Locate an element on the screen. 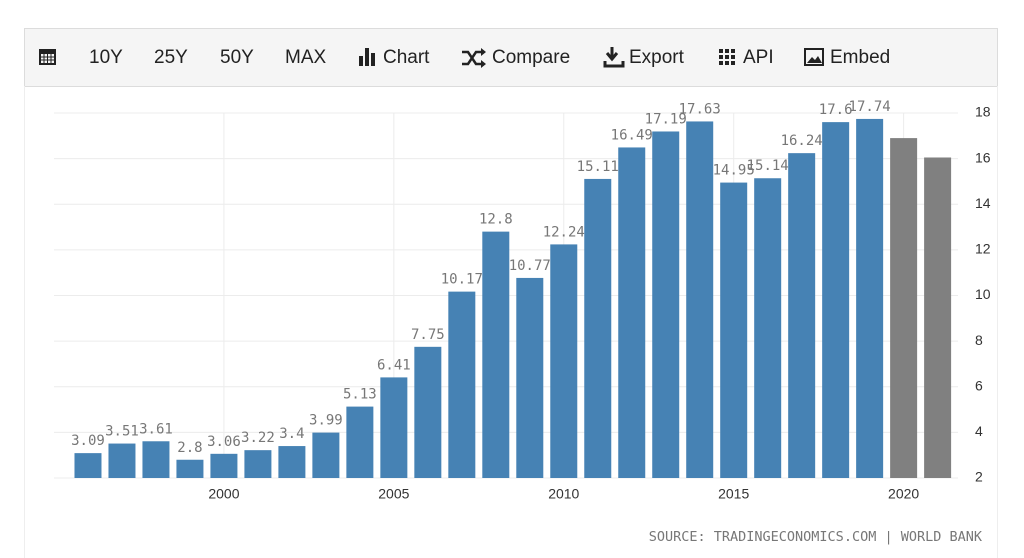 Image resolution: width=1024 pixels, height=558 pixels. y-tick-label: 12 is located at coordinates (983, 249).